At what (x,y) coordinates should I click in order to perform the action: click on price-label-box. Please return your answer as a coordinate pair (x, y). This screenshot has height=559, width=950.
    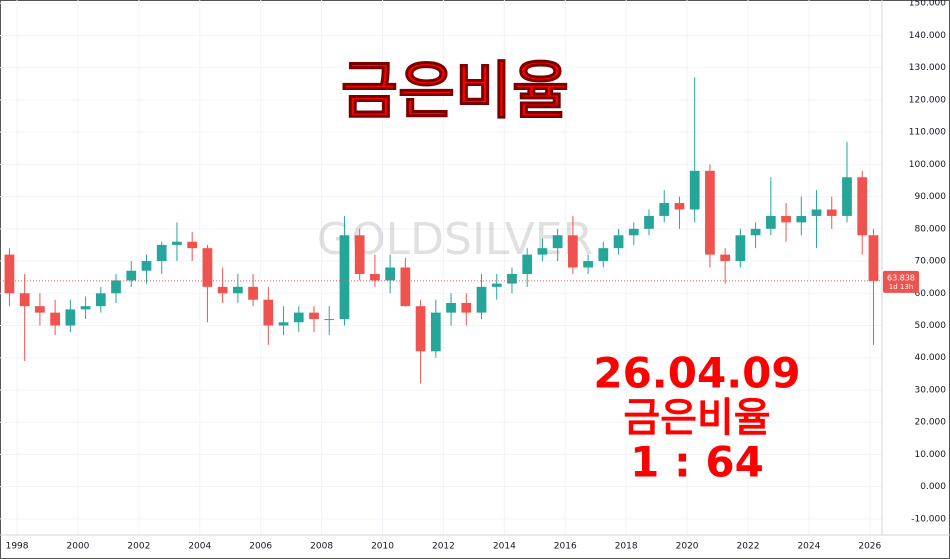
    Looking at the image, I should click on (901, 281).